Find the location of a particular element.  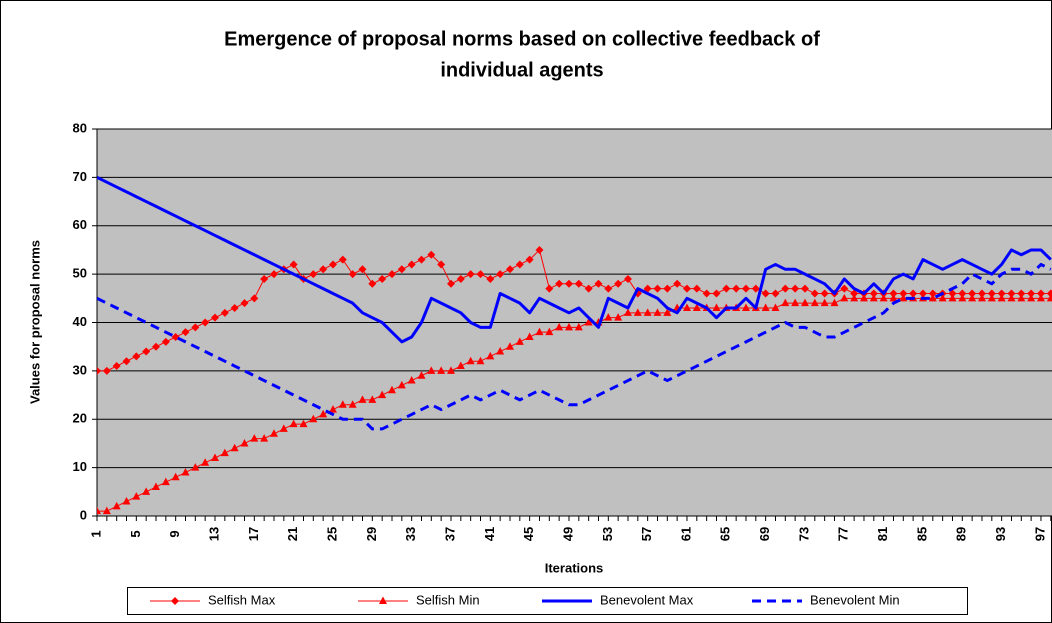

y-axis-title: Values for proposal norms is located at coordinates (34, 322).